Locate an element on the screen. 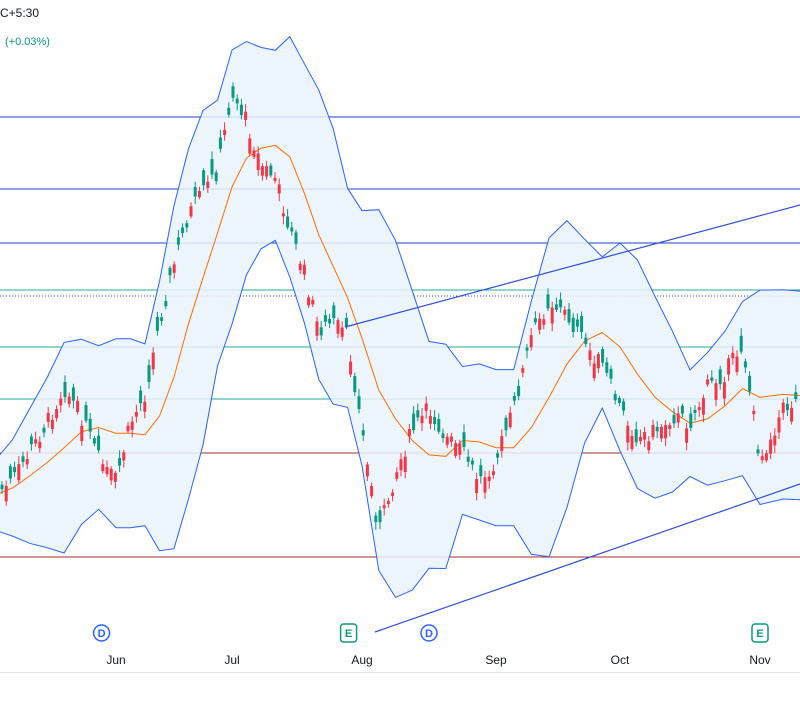  earnings-marker is located at coordinates (348, 633).